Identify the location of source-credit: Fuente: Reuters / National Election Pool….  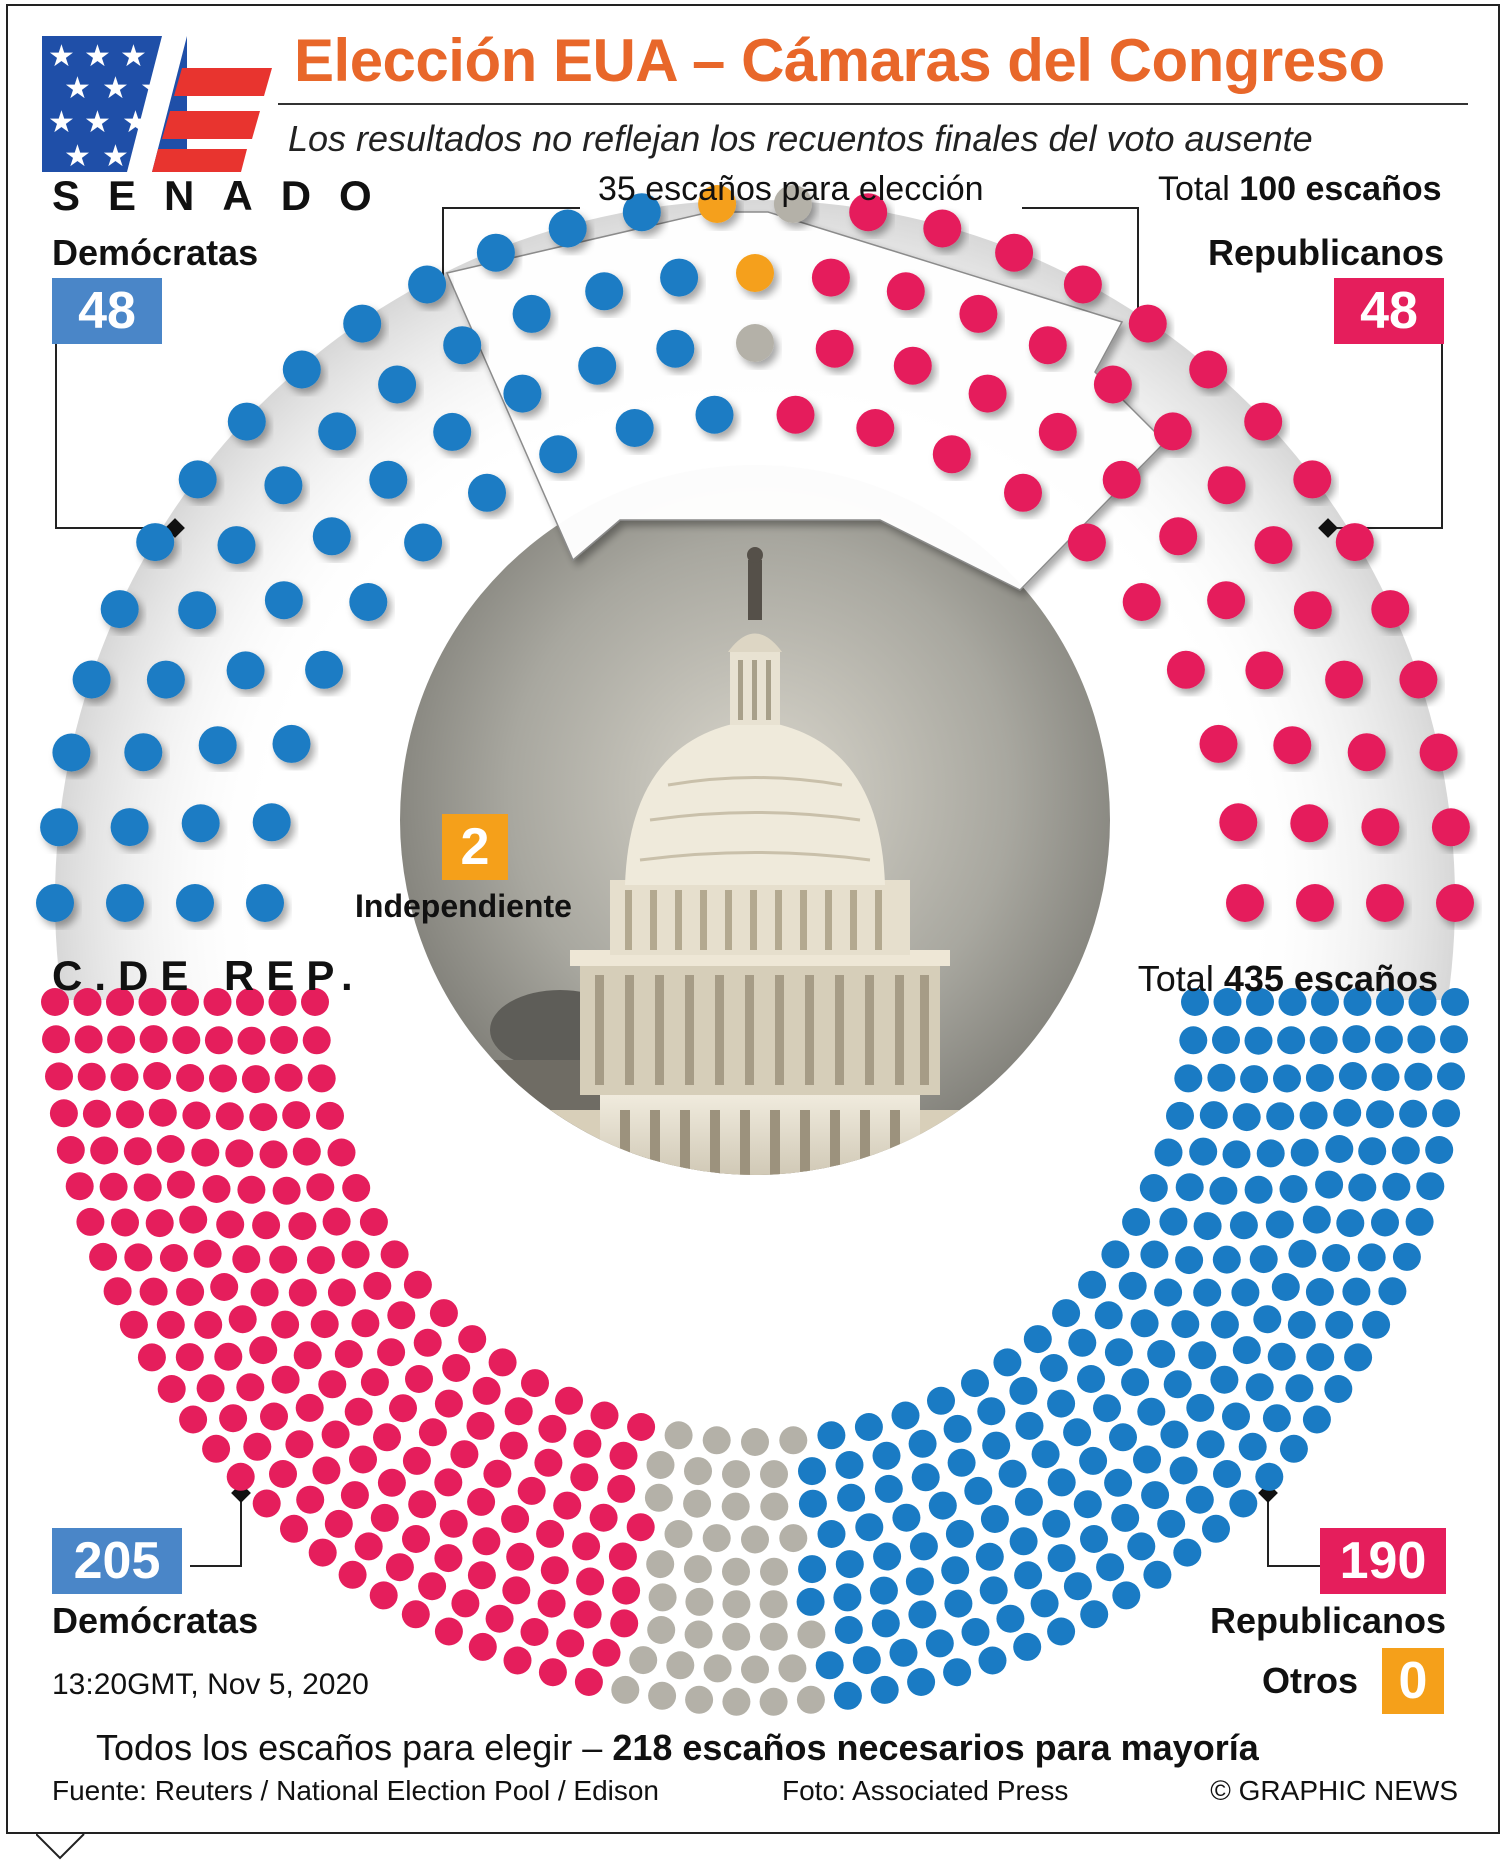
(356, 1790).